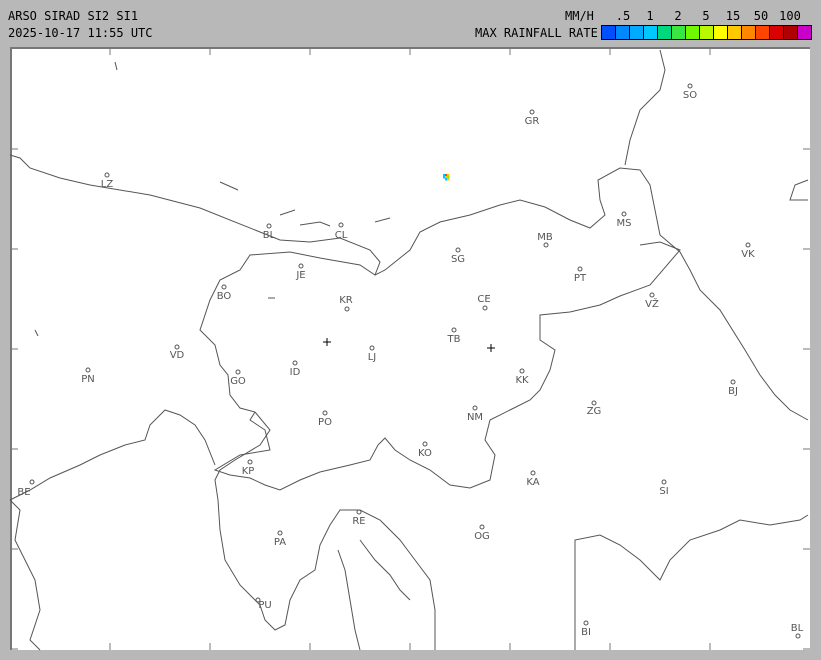 The image size is (821, 660). I want to click on legend-unit: MM/H, so click(579, 16).